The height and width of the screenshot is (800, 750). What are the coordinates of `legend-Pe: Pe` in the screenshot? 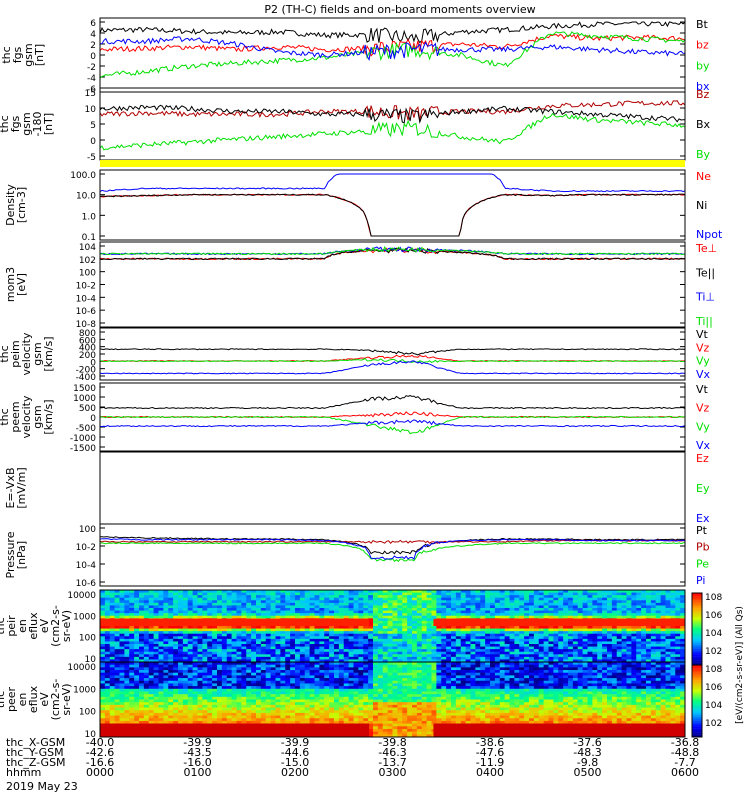 It's located at (702, 563).